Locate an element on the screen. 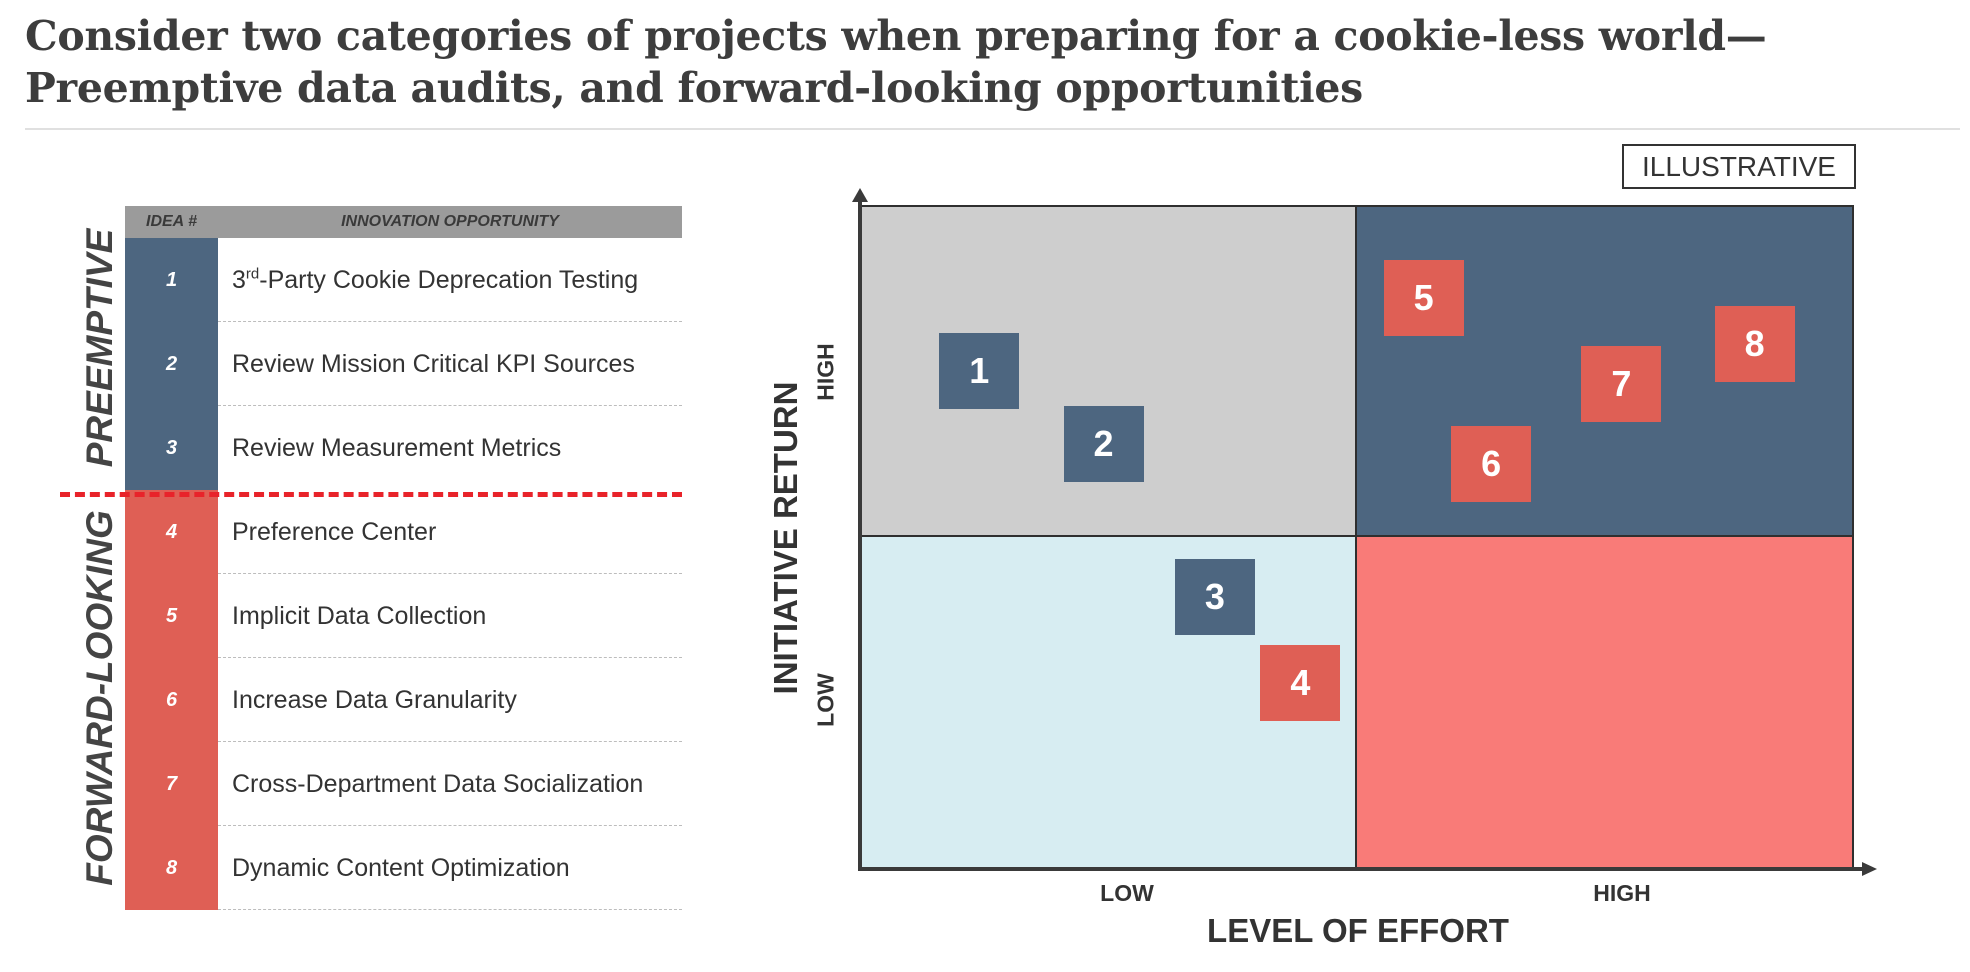 The image size is (1970, 972). header-idea-number: IDEA # is located at coordinates (171, 221).